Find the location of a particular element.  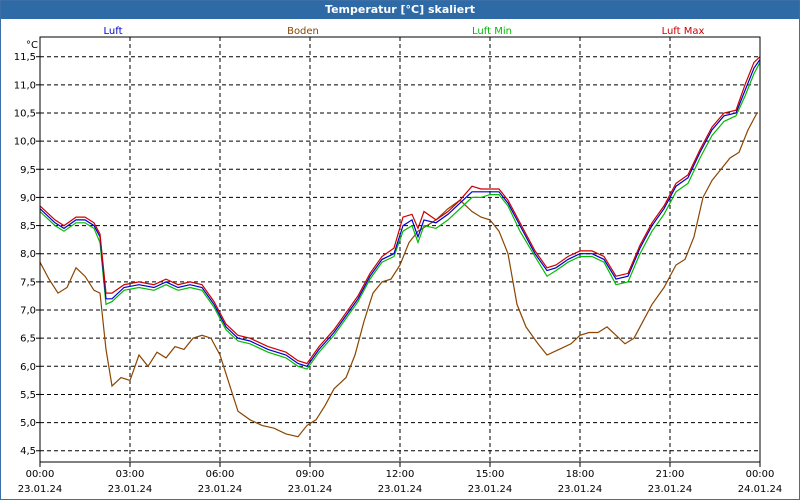

y-tick-label: 9,0 is located at coordinates (28, 198).